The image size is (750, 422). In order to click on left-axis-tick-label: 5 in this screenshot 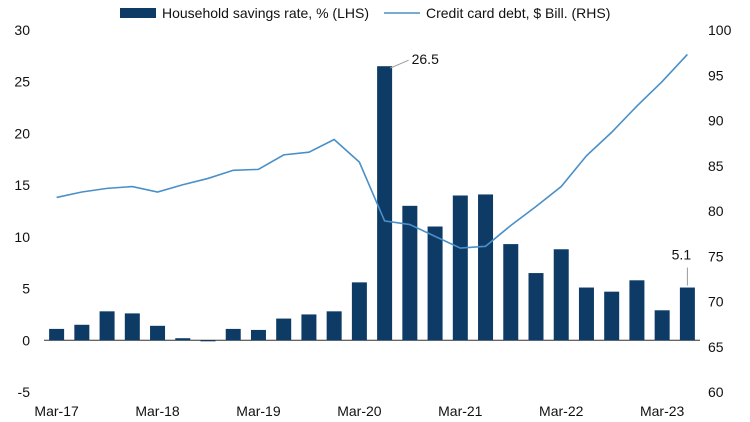, I will do `click(26, 289)`.